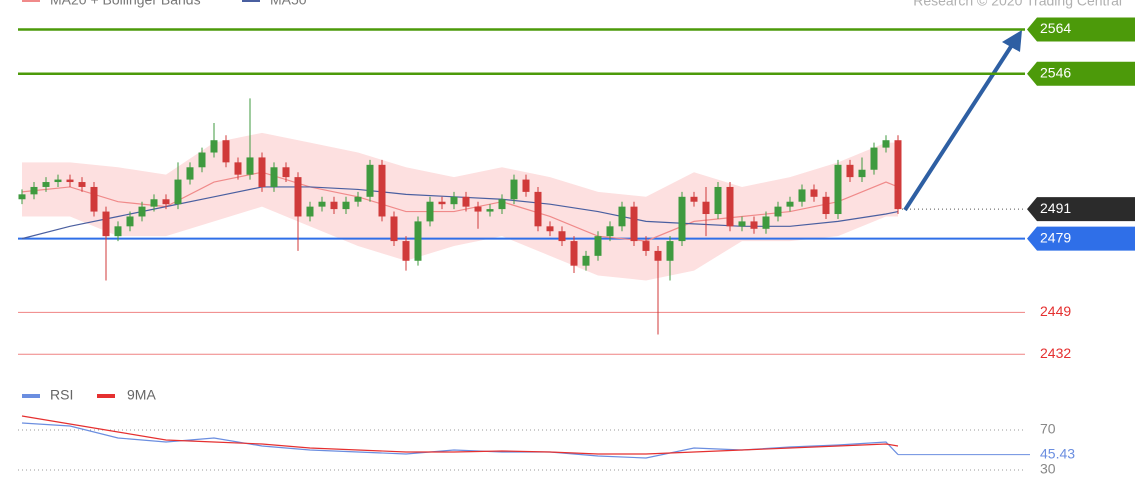 The height and width of the screenshot is (500, 1140). Describe the element at coordinates (61, 395) in the screenshot. I see `legend-label: RSI` at that location.